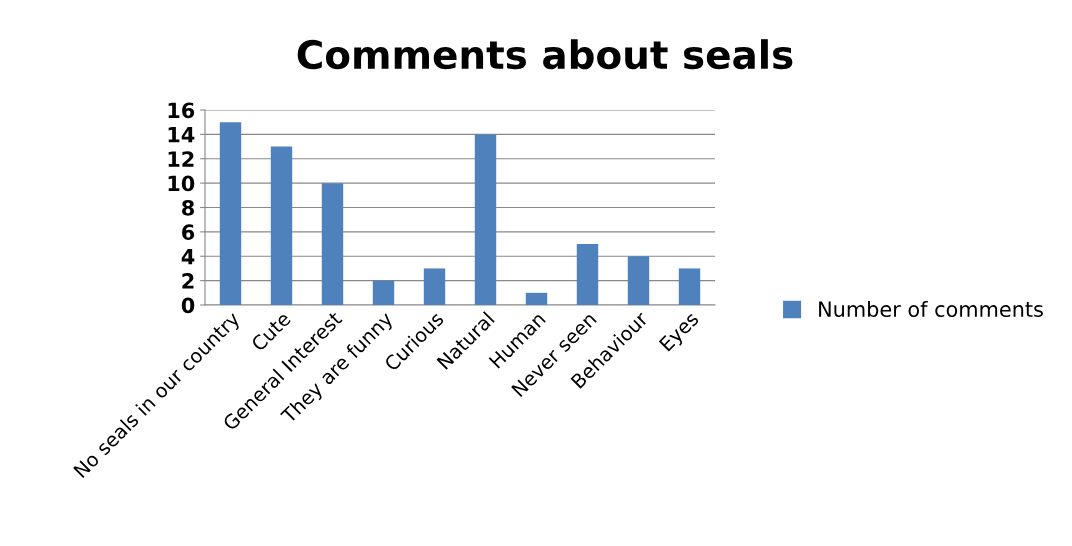  What do you see at coordinates (181, 183) in the screenshot?
I see `y-tick-label: 10` at bounding box center [181, 183].